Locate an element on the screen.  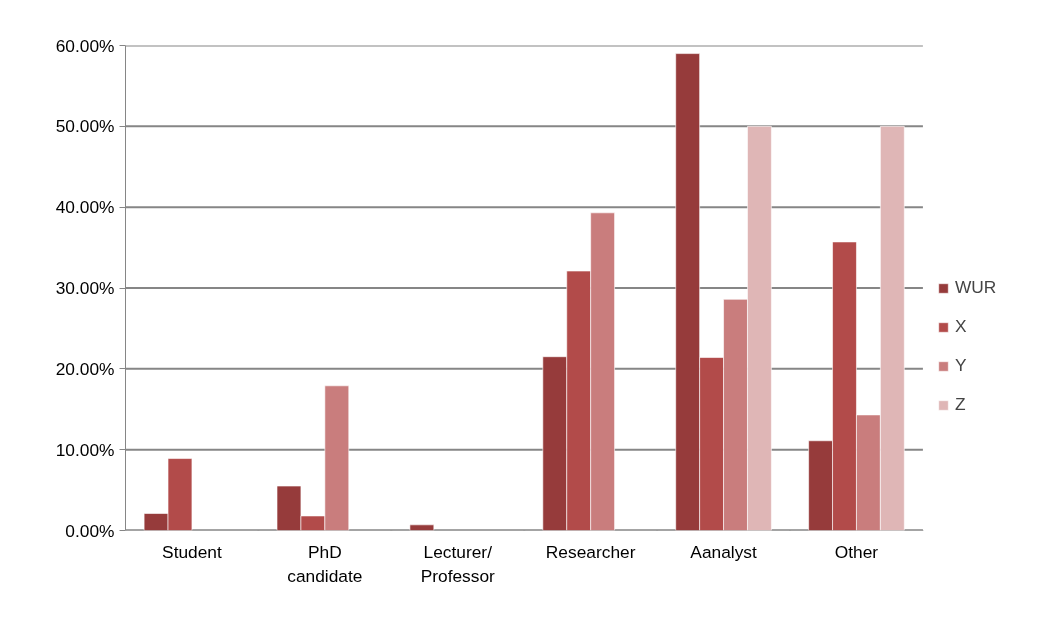
legend-label: X is located at coordinates (961, 326).